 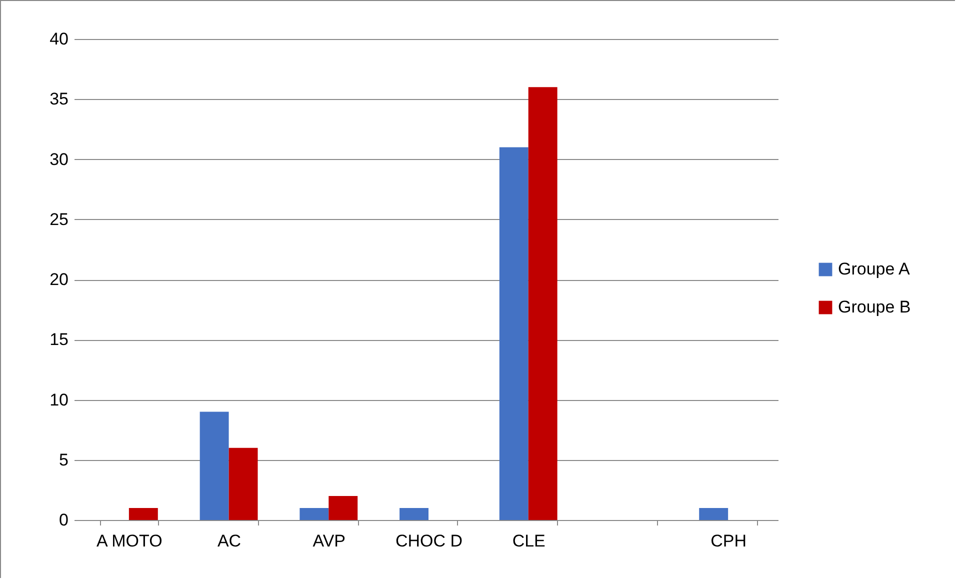 What do you see at coordinates (59, 400) in the screenshot?
I see `y-tick-label: 10` at bounding box center [59, 400].